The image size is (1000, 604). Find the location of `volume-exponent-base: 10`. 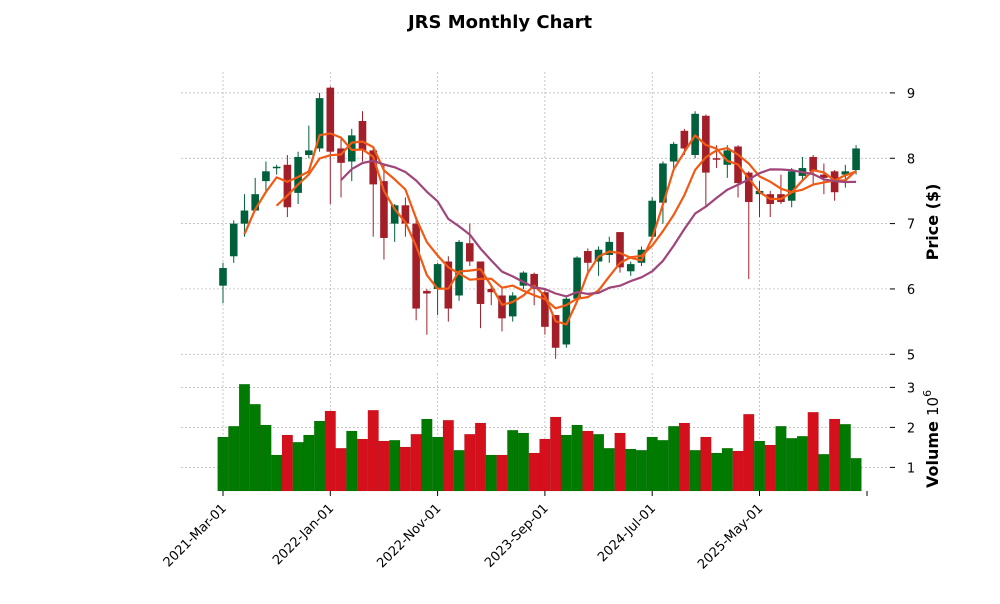

volume-exponent-base: 10 is located at coordinates (933, 406).